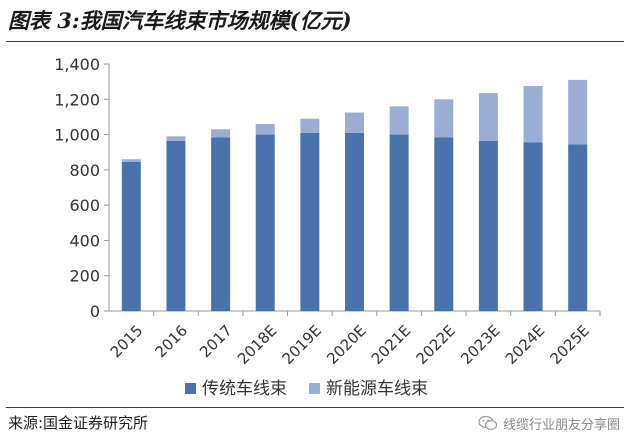 Image resolution: width=630 pixels, height=441 pixels. Describe the element at coordinates (84, 170) in the screenshot. I see `y-tick-label: 800` at that location.